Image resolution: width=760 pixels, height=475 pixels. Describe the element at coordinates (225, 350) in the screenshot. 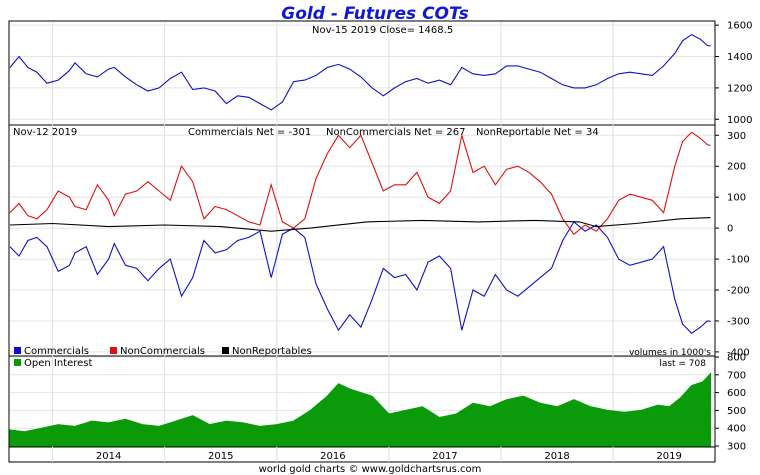

I see `legend-swatch-nonreportables` at that location.